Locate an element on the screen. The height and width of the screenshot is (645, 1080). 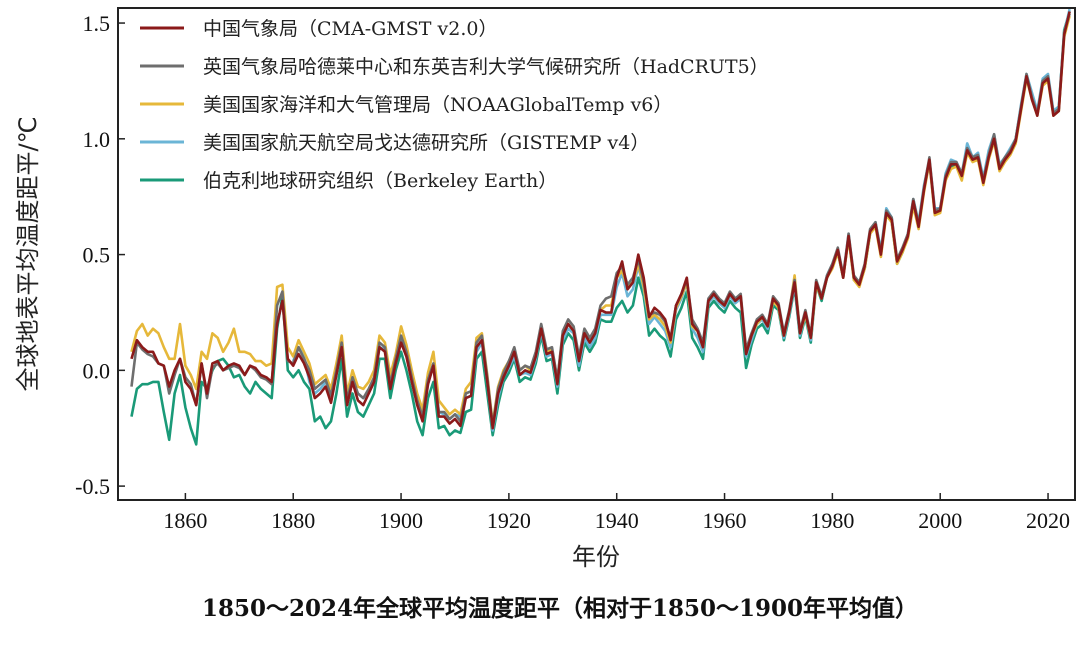
legend-item: 美国国家海洋和大气管理局（NOAAGlobalTemp v6） is located at coordinates (406, 105).